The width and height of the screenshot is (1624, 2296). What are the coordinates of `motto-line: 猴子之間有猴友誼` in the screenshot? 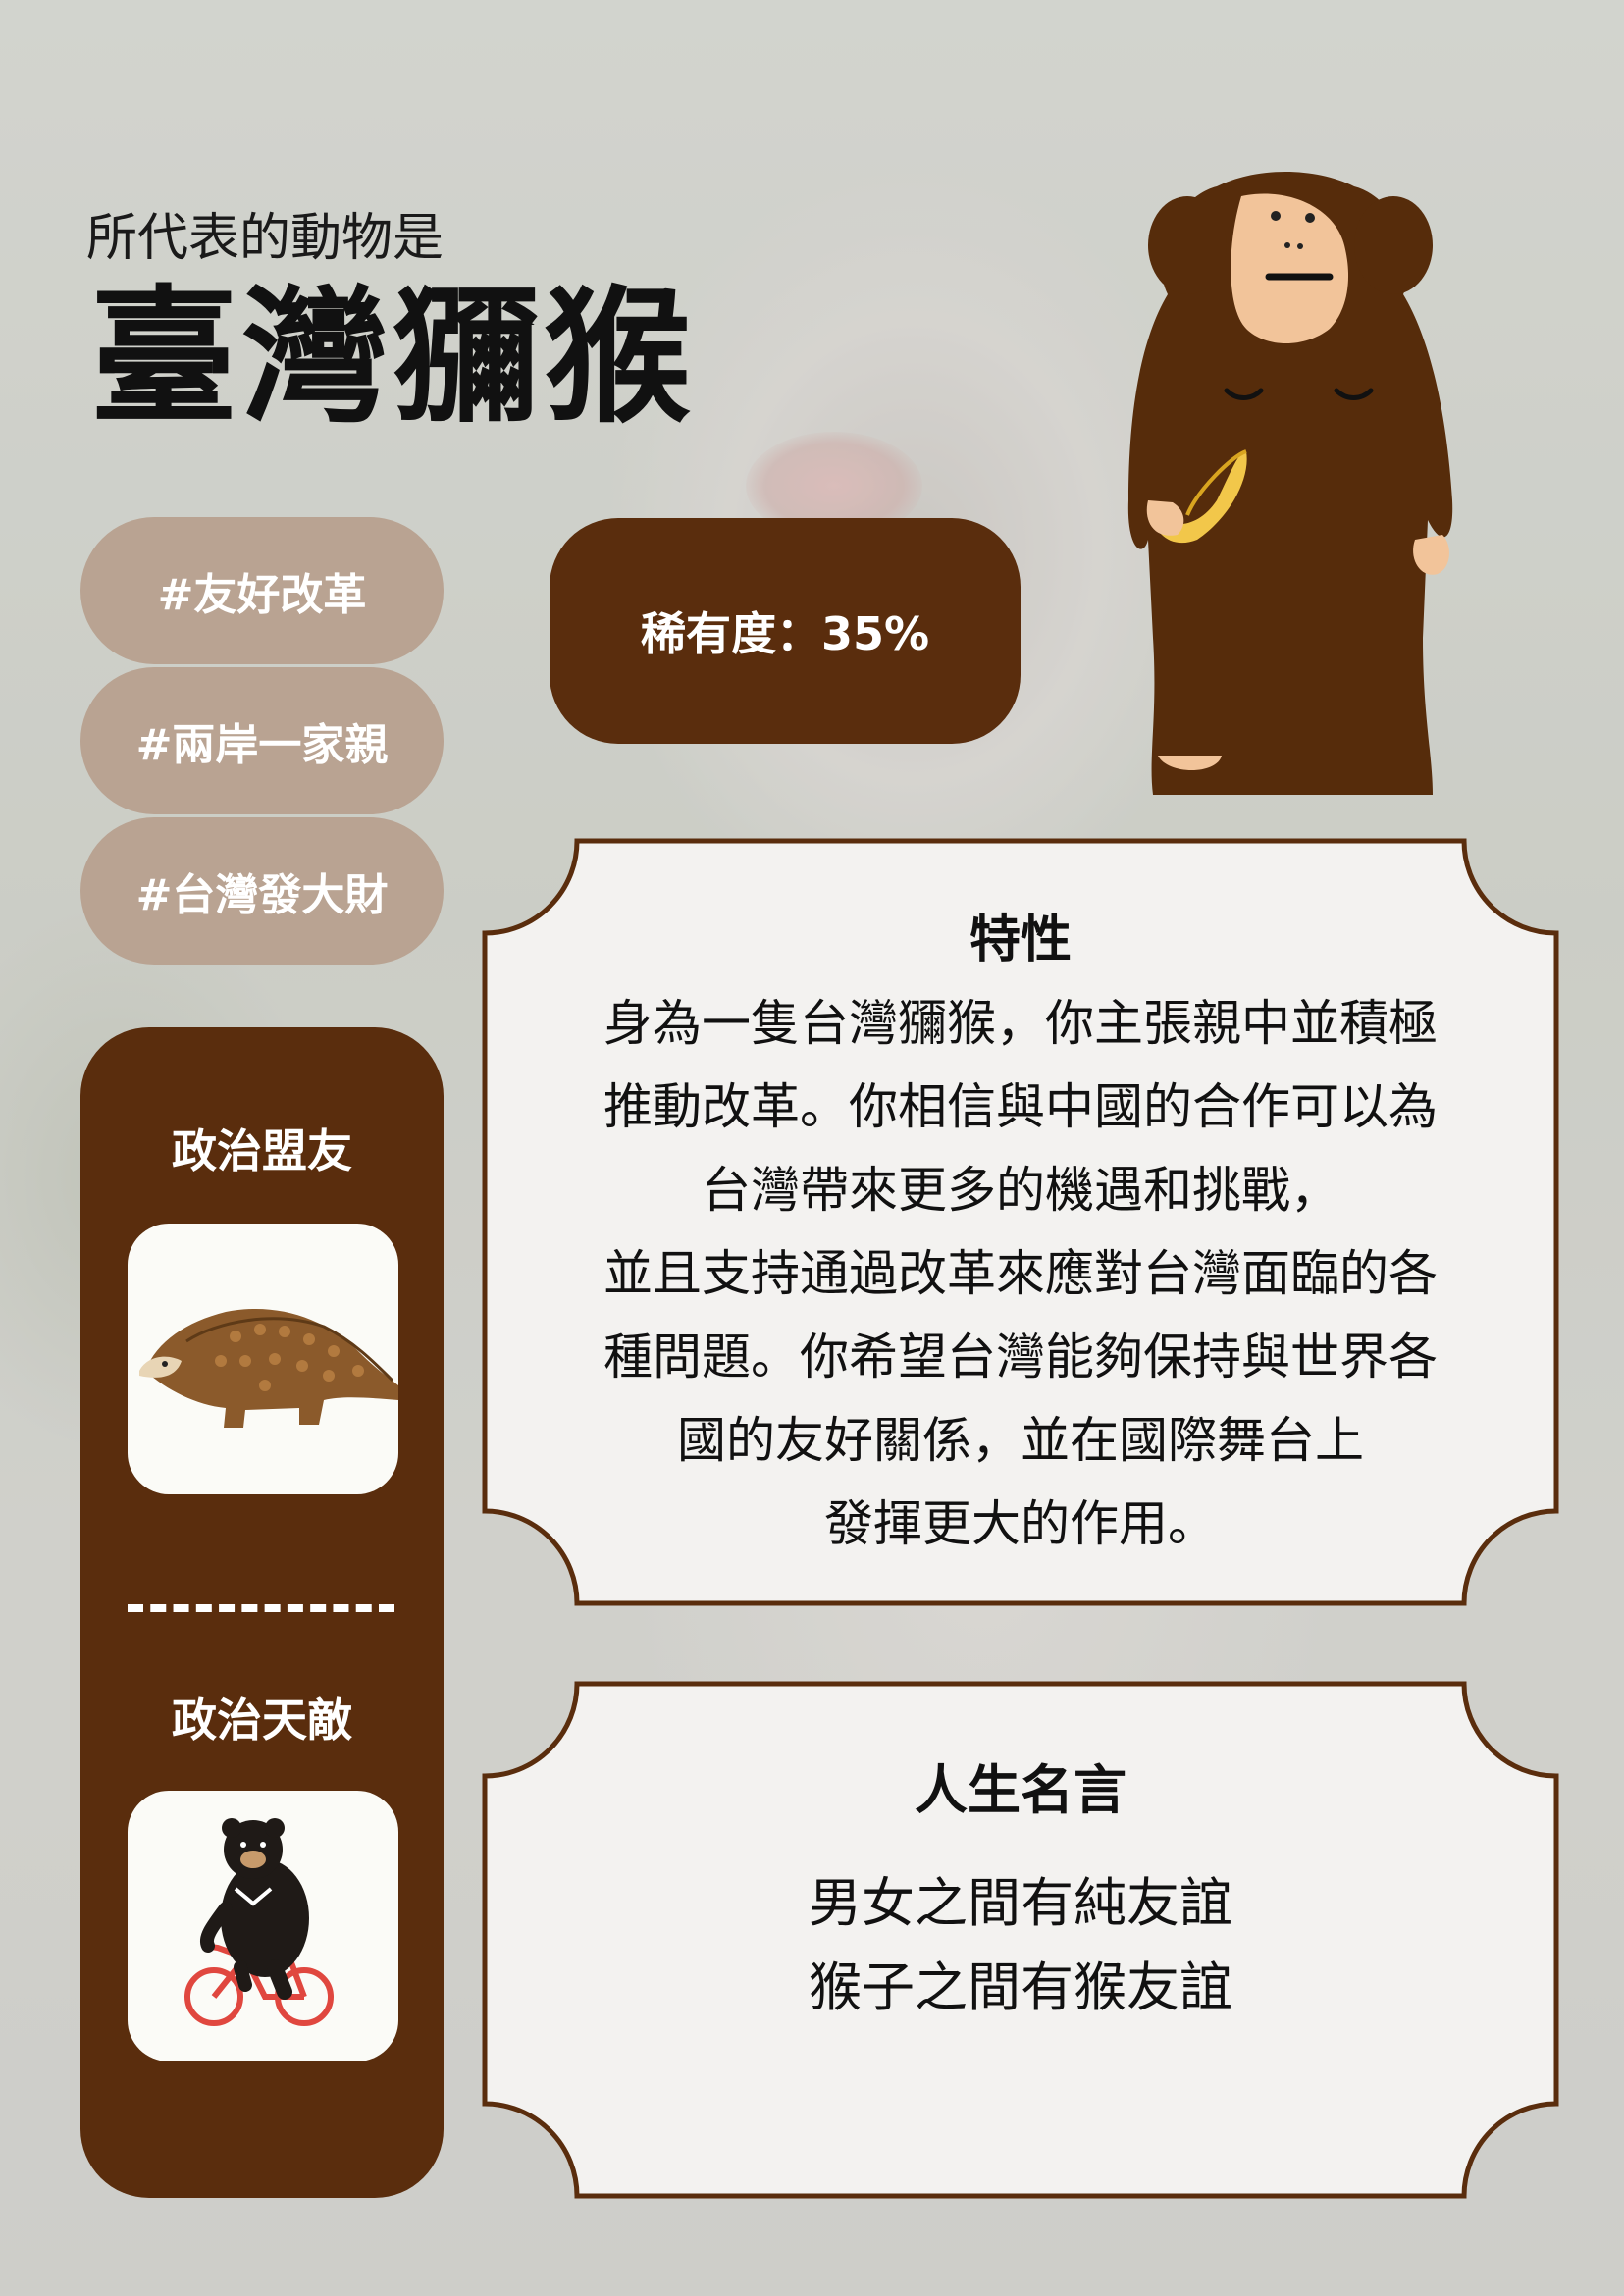 It's located at (1020, 1987).